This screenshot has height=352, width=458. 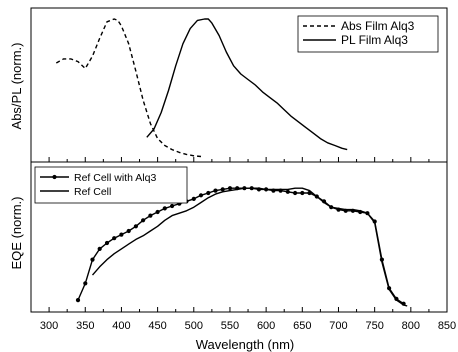 I want to click on x-tick-label: 300, so click(x=49, y=326).